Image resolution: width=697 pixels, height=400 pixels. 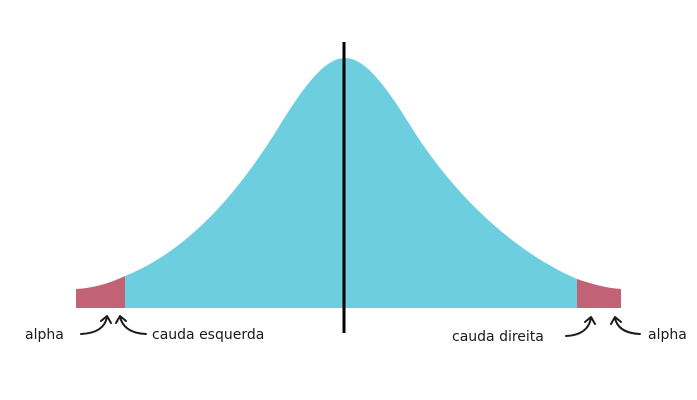 What do you see at coordinates (599, 293) in the screenshot?
I see `right-tail-area` at bounding box center [599, 293].